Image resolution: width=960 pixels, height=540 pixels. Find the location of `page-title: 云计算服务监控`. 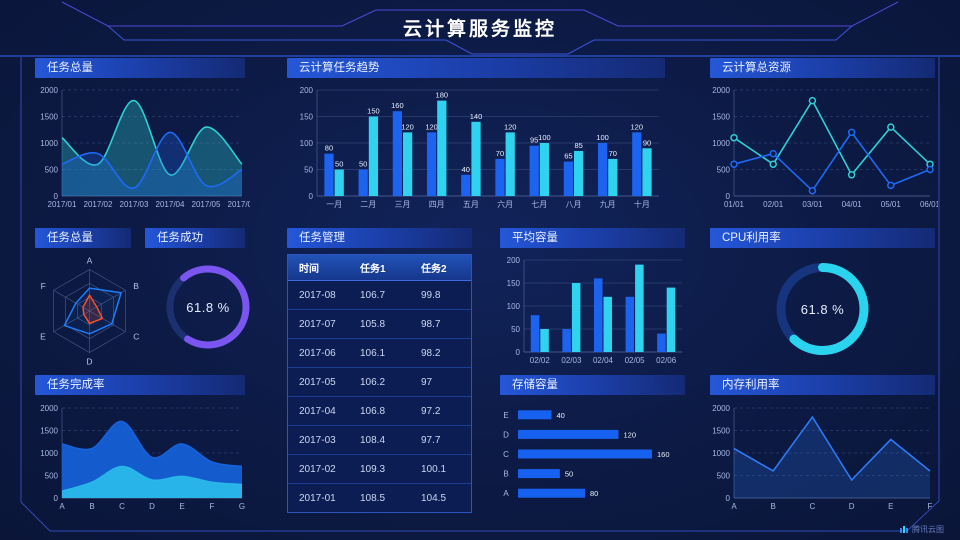

page-title: 云计算服务监控 is located at coordinates (479, 29).